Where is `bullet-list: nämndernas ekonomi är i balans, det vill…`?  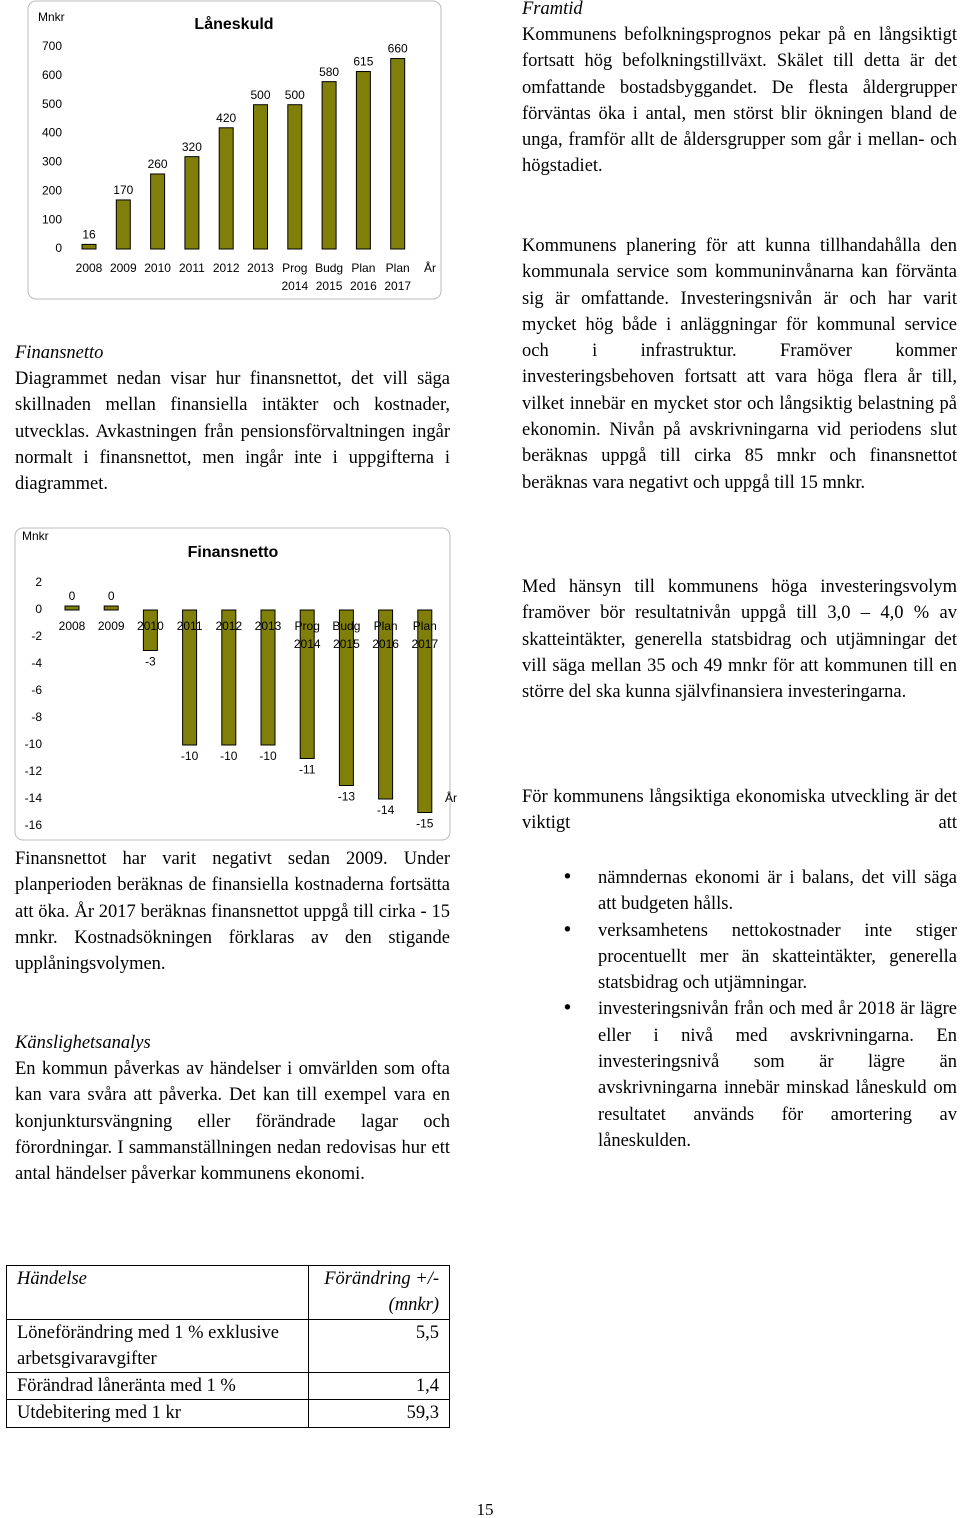
bullet-list: nämndernas ekonomi är i balans, det vill… is located at coordinates (759, 1009).